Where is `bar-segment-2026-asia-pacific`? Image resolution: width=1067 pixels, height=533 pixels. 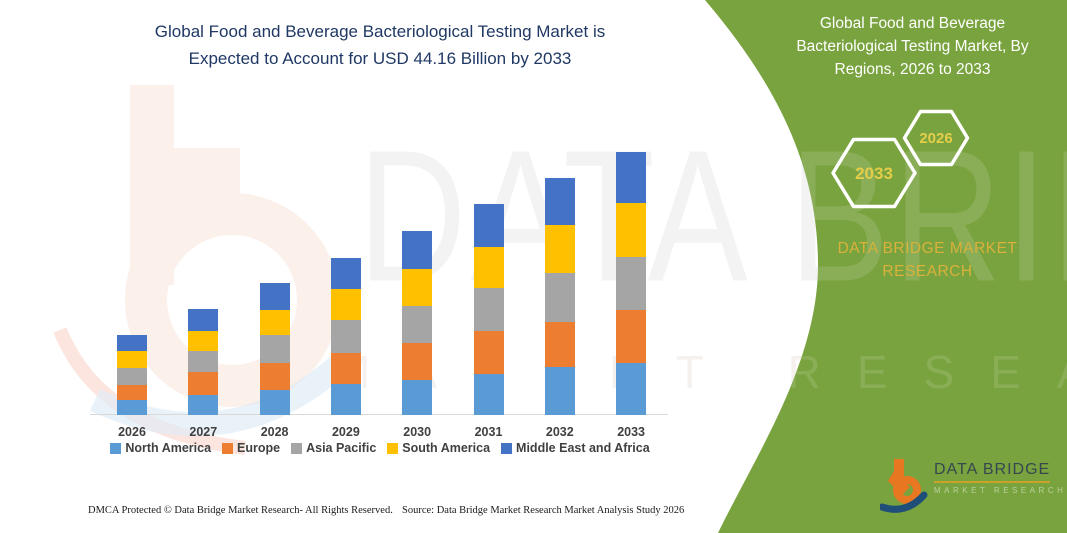
bar-segment-2026-asia-pacific is located at coordinates (132, 376).